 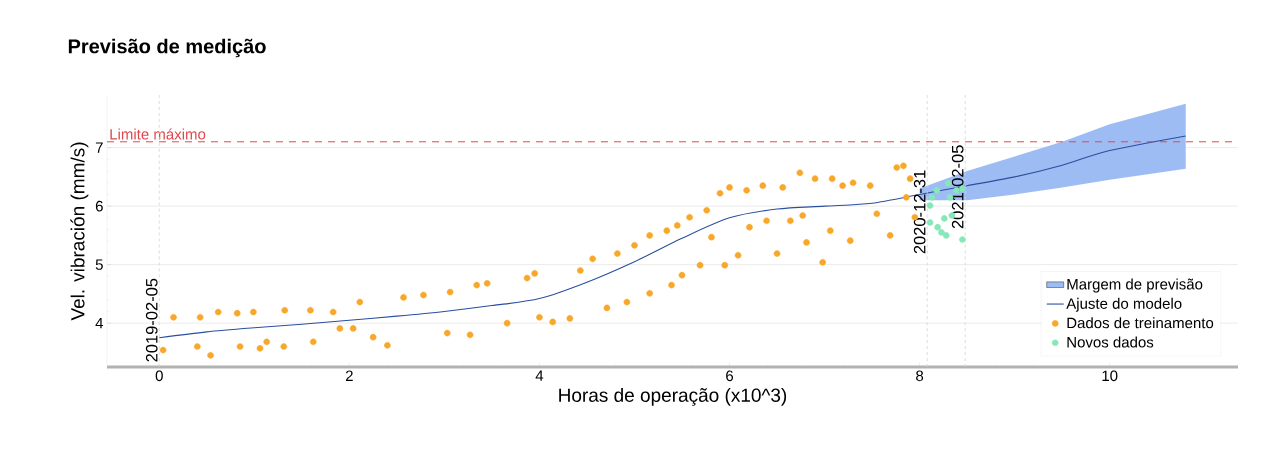 What do you see at coordinates (99, 323) in the screenshot?
I see `y-tick-label: 4` at bounding box center [99, 323].